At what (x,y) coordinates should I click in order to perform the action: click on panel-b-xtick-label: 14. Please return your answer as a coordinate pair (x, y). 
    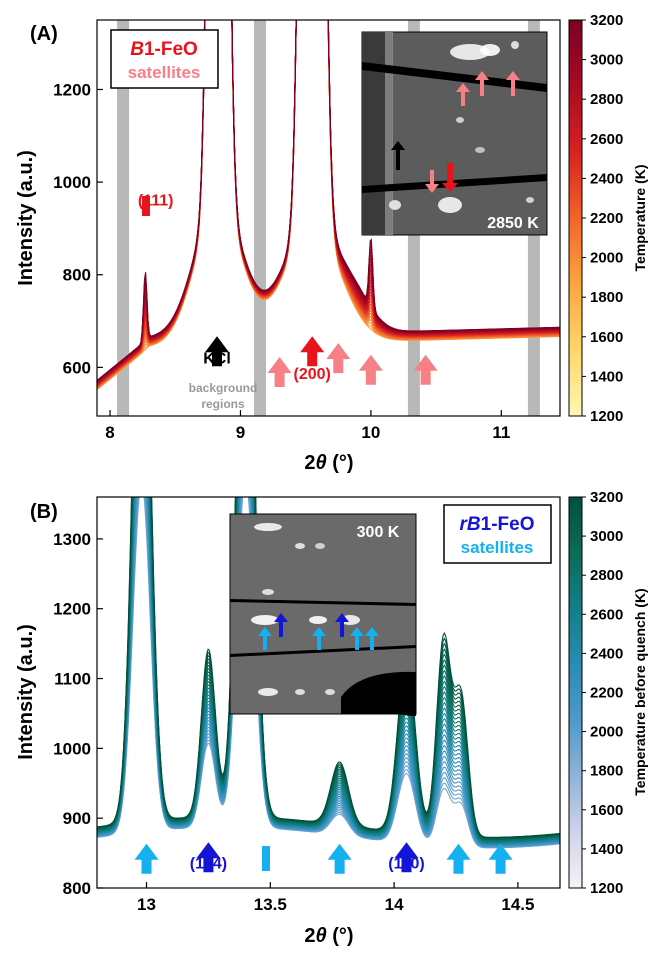
    Looking at the image, I should click on (394, 904).